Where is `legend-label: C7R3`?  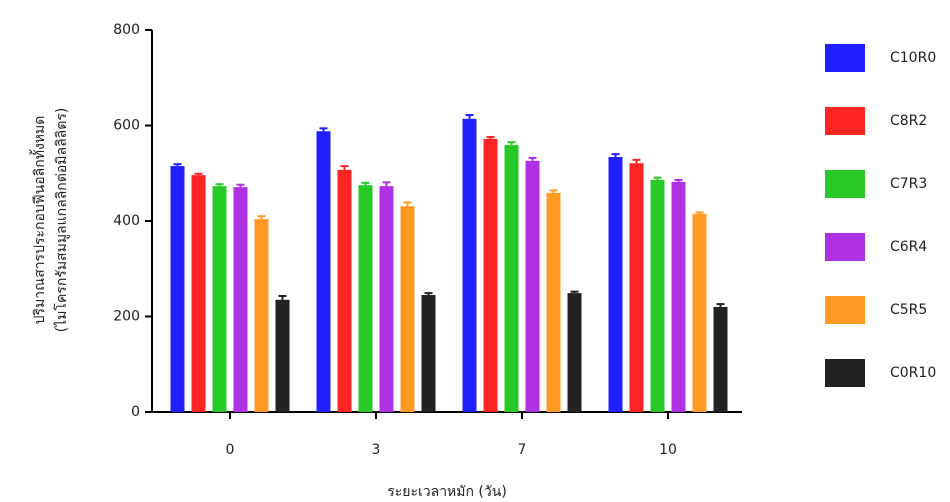 legend-label: C7R3 is located at coordinates (908, 184).